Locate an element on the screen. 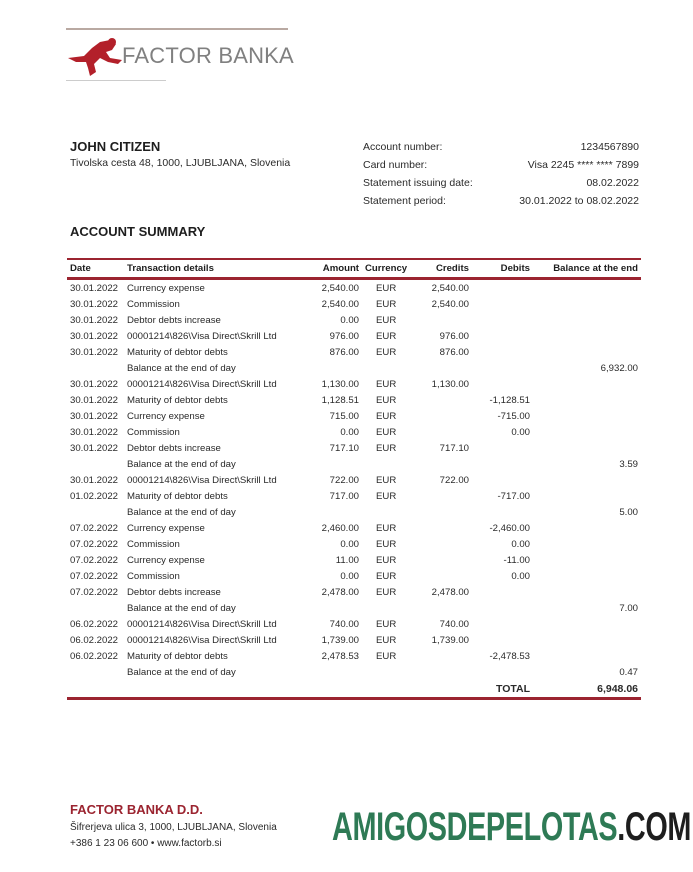 The width and height of the screenshot is (693, 872). table-row: Balance at the end of day 6,932.00 is located at coordinates (354, 368).